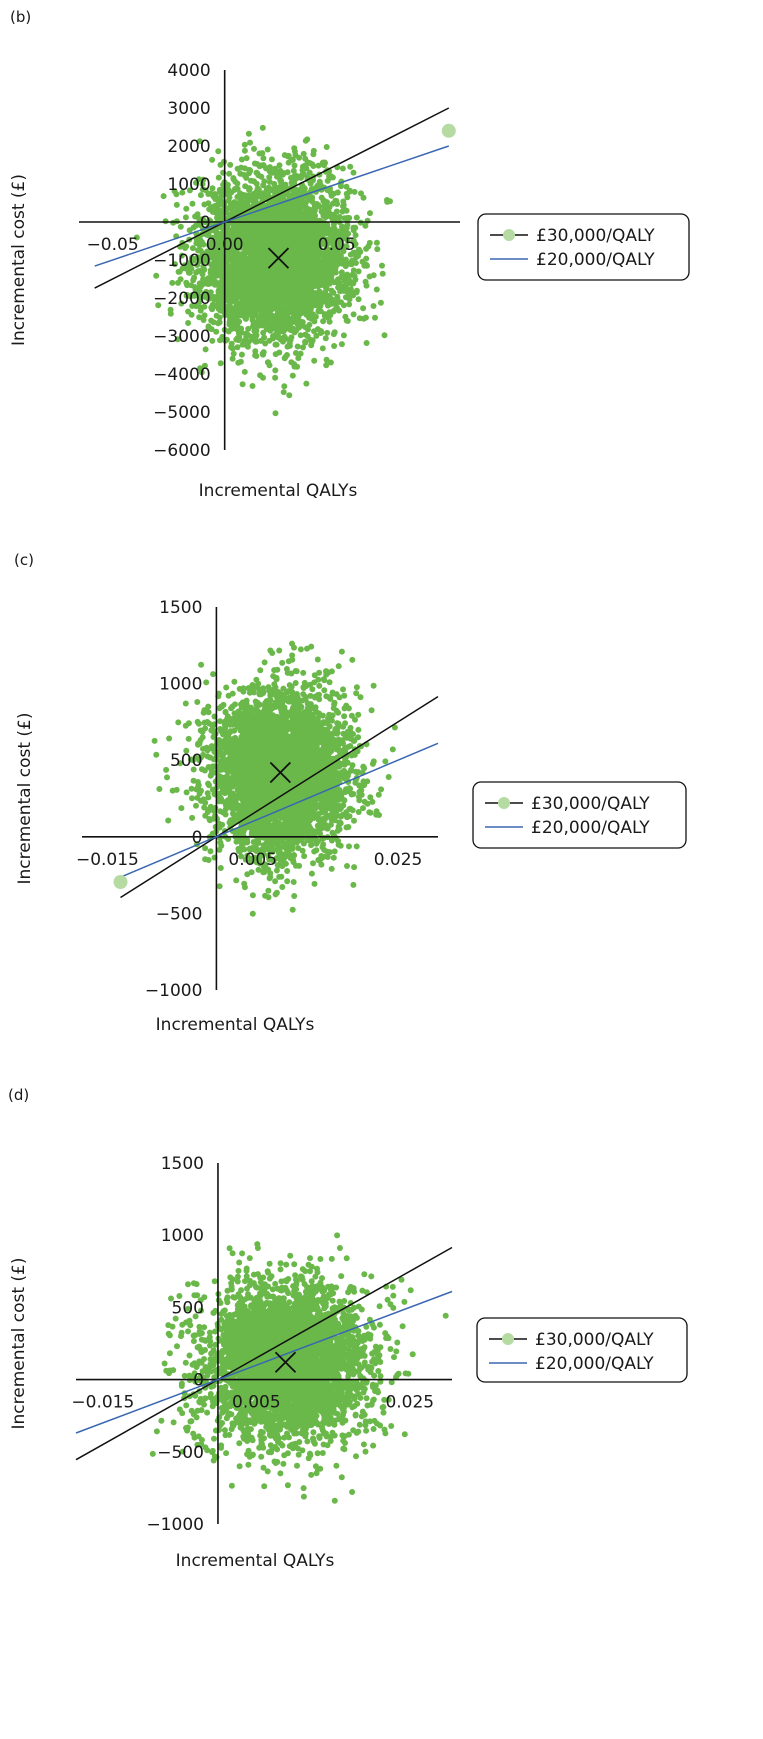  Describe the element at coordinates (595, 260) in the screenshot. I see `legend-label: £20,000/QALY` at that location.